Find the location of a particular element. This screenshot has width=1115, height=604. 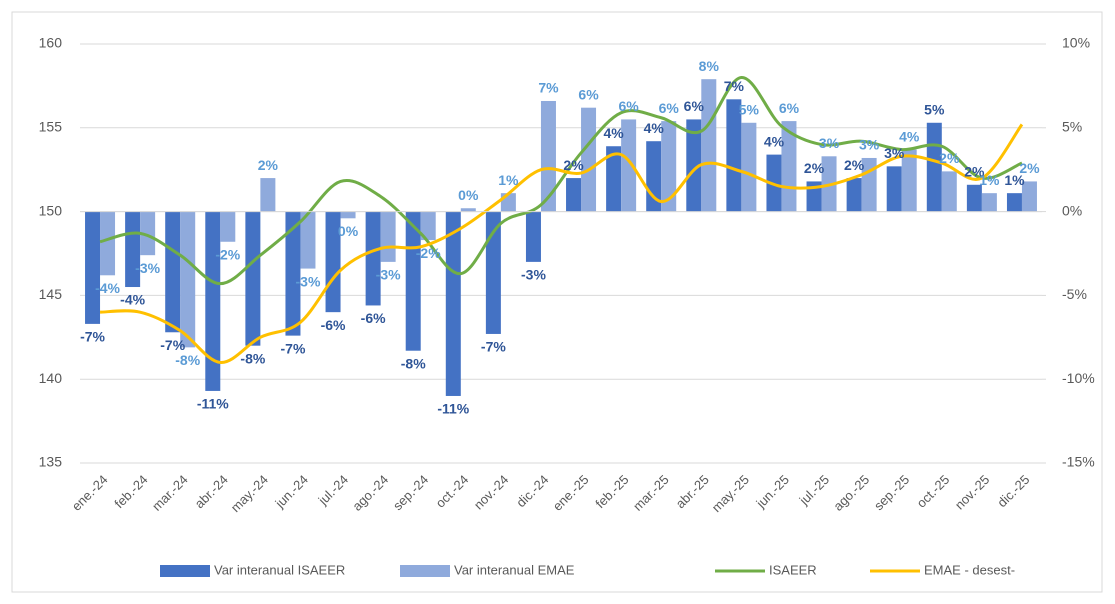

y2-tick-label: 5% is located at coordinates (1072, 127).